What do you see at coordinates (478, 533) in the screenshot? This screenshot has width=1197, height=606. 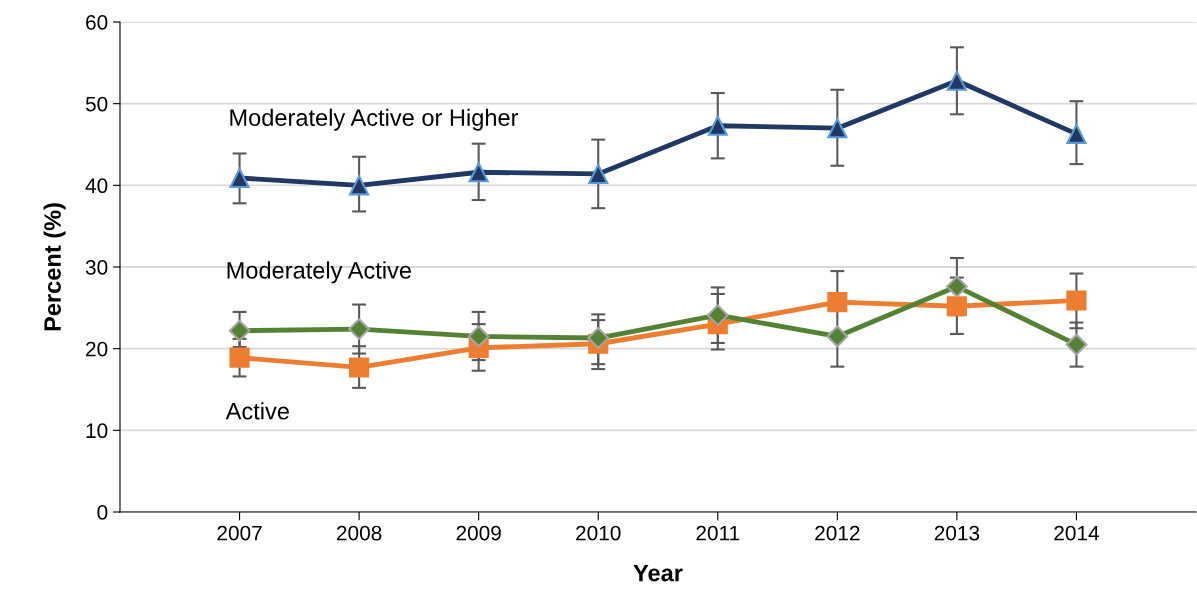 I see `x-tick-label: 2009` at bounding box center [478, 533].